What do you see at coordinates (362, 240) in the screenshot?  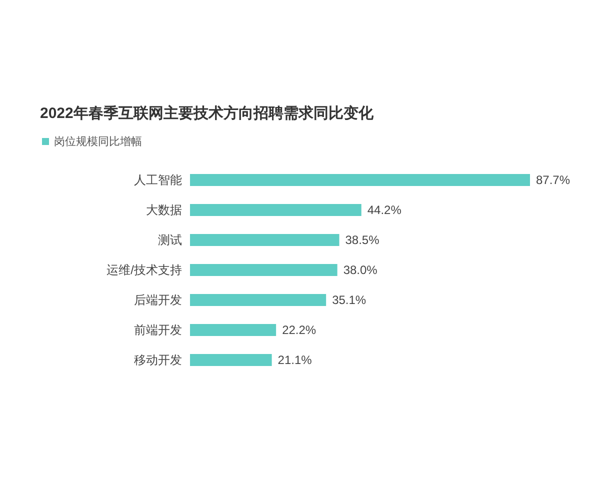 I see `value-label: 38.5%` at bounding box center [362, 240].